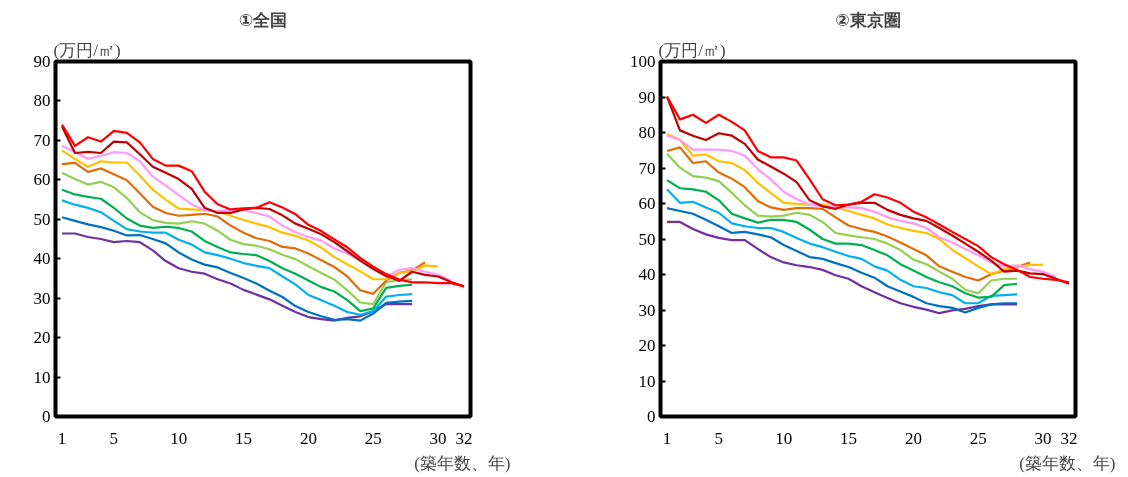  I want to click on chart-title: ②東京圏, so click(868, 19).